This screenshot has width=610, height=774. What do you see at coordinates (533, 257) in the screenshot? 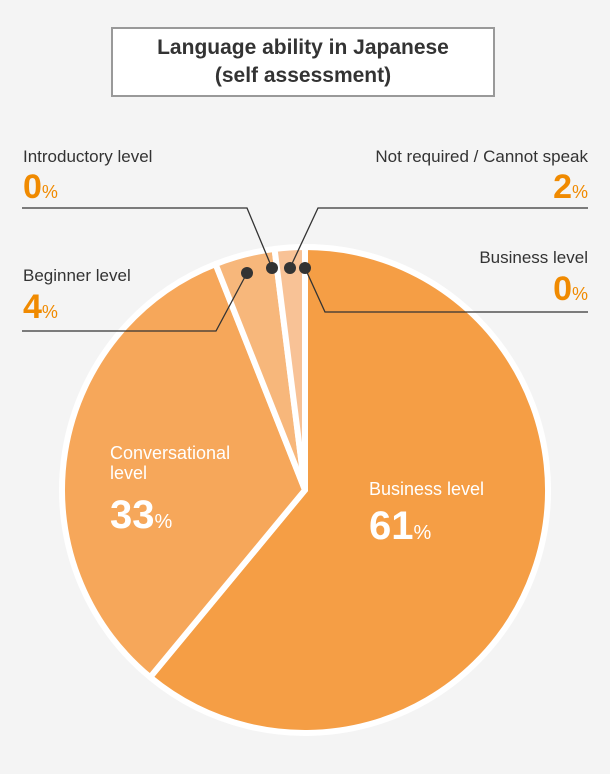
I see `label-business-zero: Business level` at bounding box center [533, 257].